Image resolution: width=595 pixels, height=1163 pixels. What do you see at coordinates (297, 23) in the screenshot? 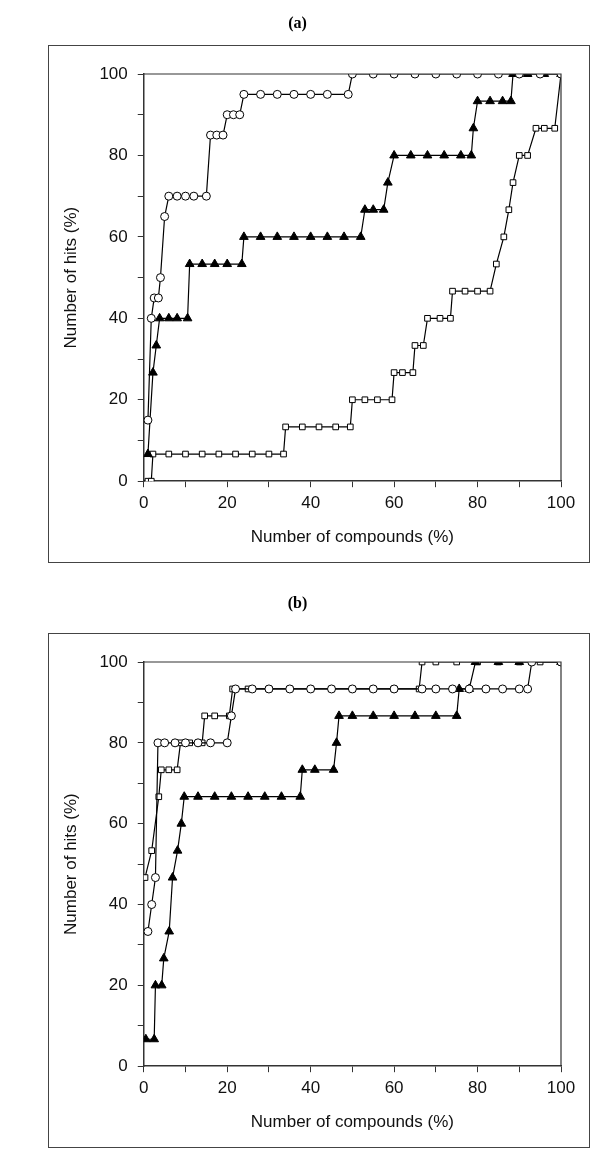
I see `chart-title: (a)` at bounding box center [297, 23].